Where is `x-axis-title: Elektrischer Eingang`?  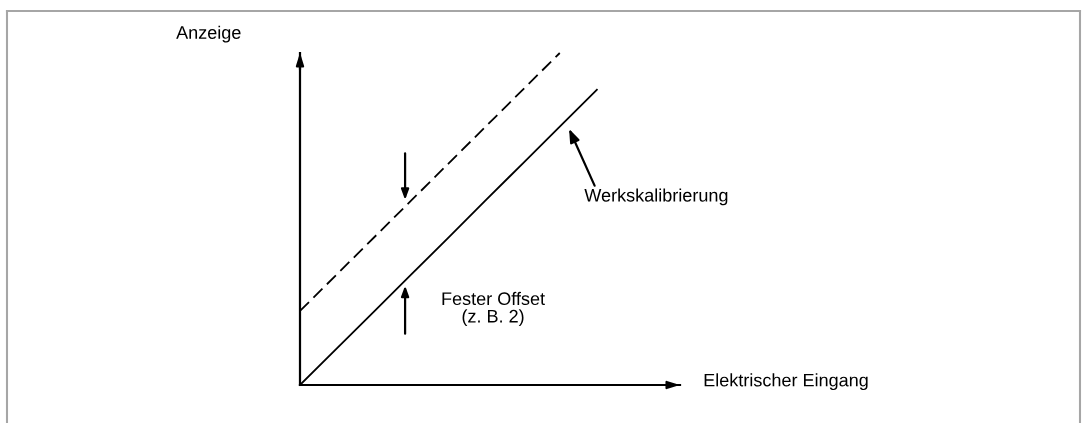
x-axis-title: Elektrischer Eingang is located at coordinates (786, 382).